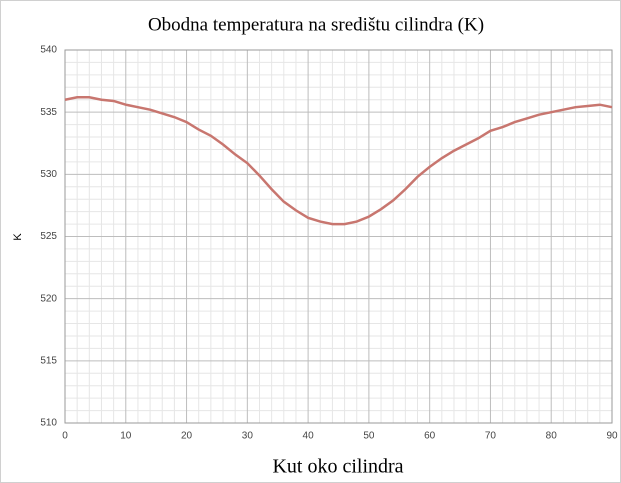  What do you see at coordinates (612, 436) in the screenshot?
I see `x-tick-label: 90` at bounding box center [612, 436].